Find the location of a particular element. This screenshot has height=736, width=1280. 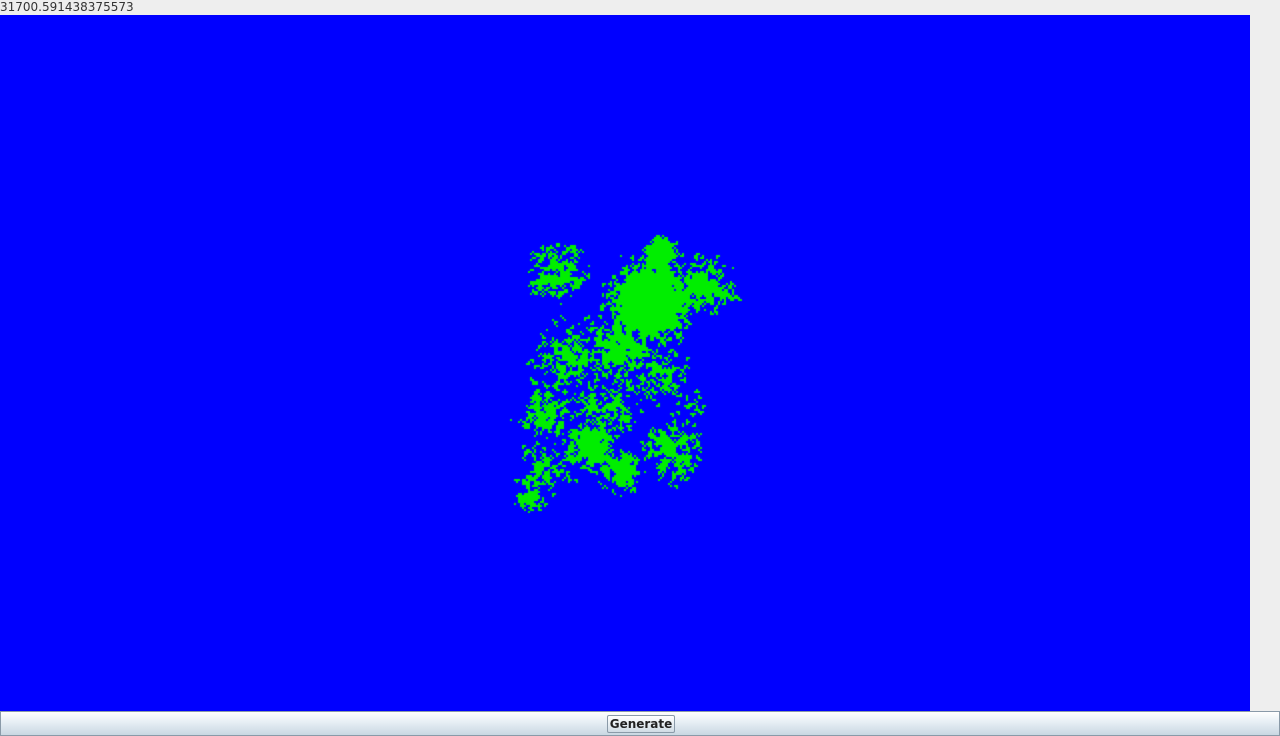

generate-button: Generate is located at coordinates (641, 724).